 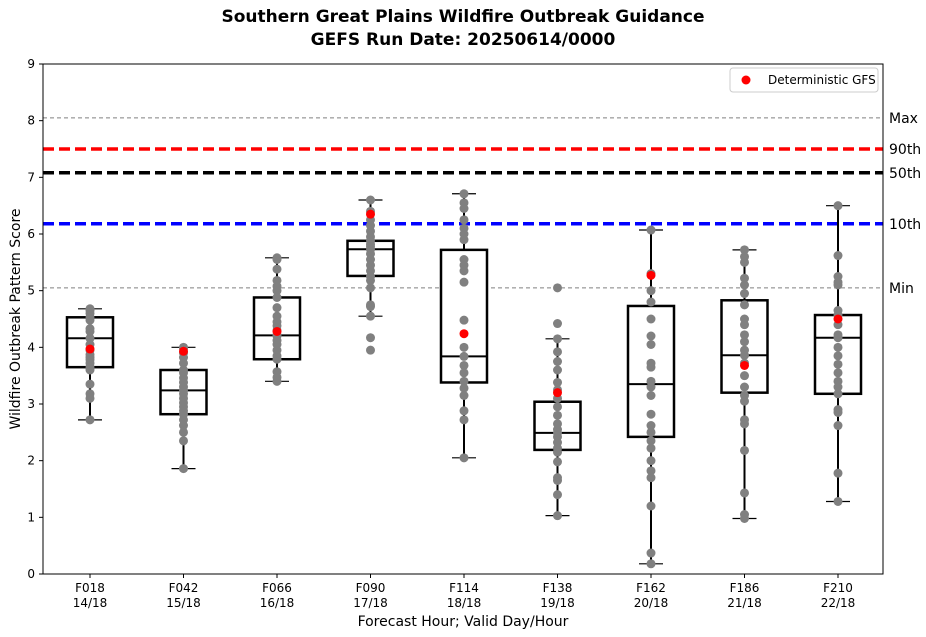 I want to click on ref-label-10th: 10th, so click(x=905, y=225).